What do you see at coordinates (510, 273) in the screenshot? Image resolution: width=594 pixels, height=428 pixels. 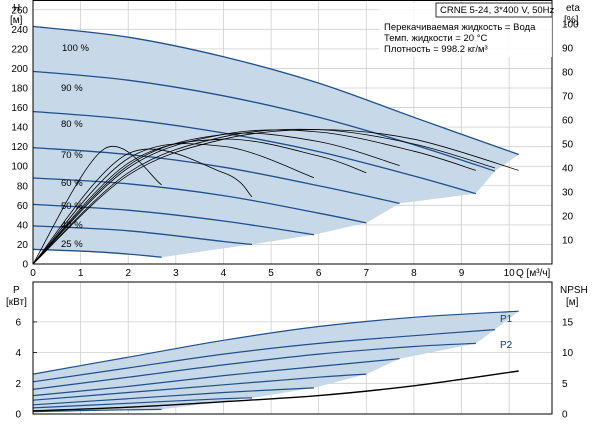 I see `q-tick-label: 10` at bounding box center [510, 273].